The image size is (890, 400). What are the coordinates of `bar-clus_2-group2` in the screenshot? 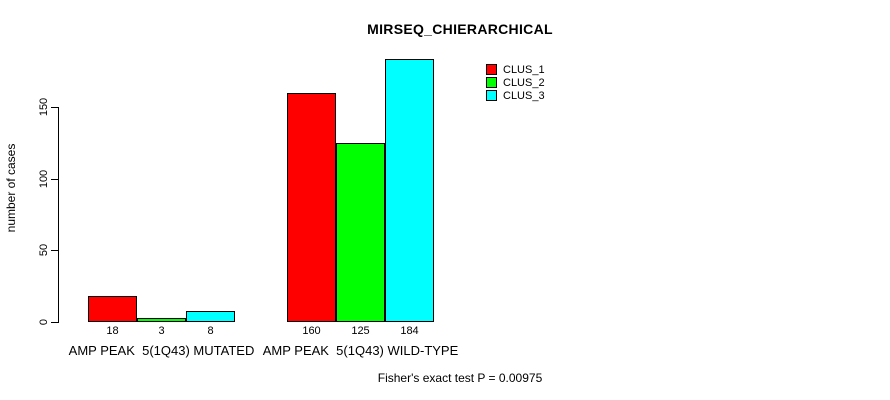 It's located at (360, 232).